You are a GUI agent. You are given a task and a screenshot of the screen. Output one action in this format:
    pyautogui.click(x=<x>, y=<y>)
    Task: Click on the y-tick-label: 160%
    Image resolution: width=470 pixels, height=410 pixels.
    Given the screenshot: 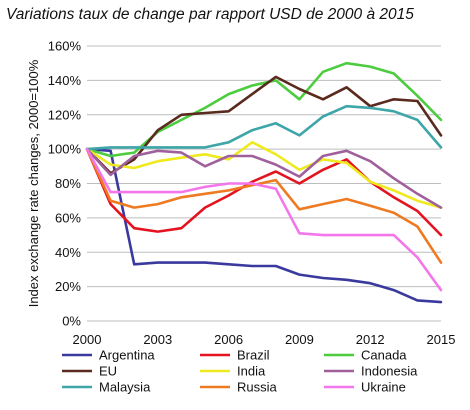 What is the action you would take?
    pyautogui.click(x=65, y=46)
    